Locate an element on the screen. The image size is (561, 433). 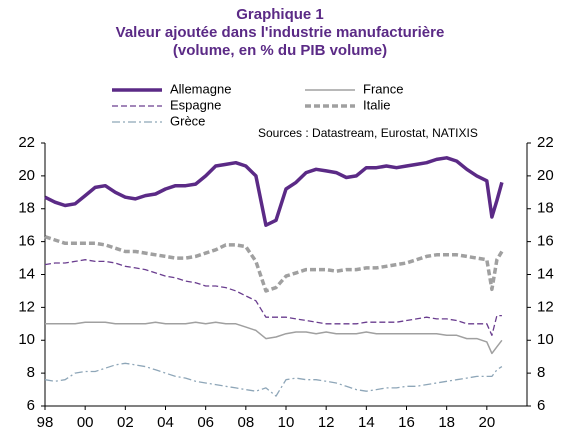
legend-label: Espagne is located at coordinates (195, 104).